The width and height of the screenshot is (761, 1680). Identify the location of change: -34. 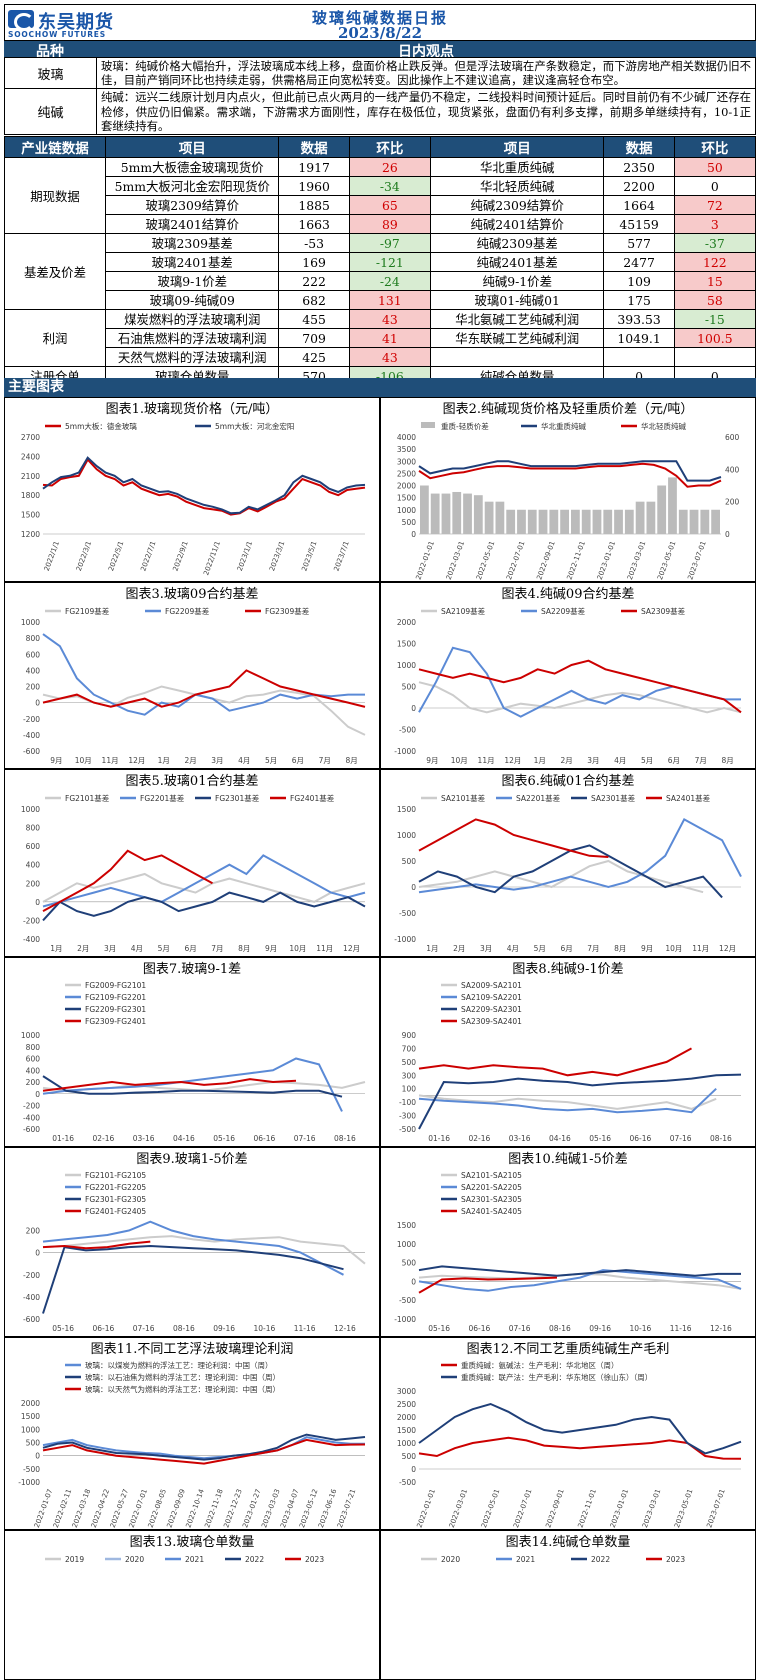
(389, 186).